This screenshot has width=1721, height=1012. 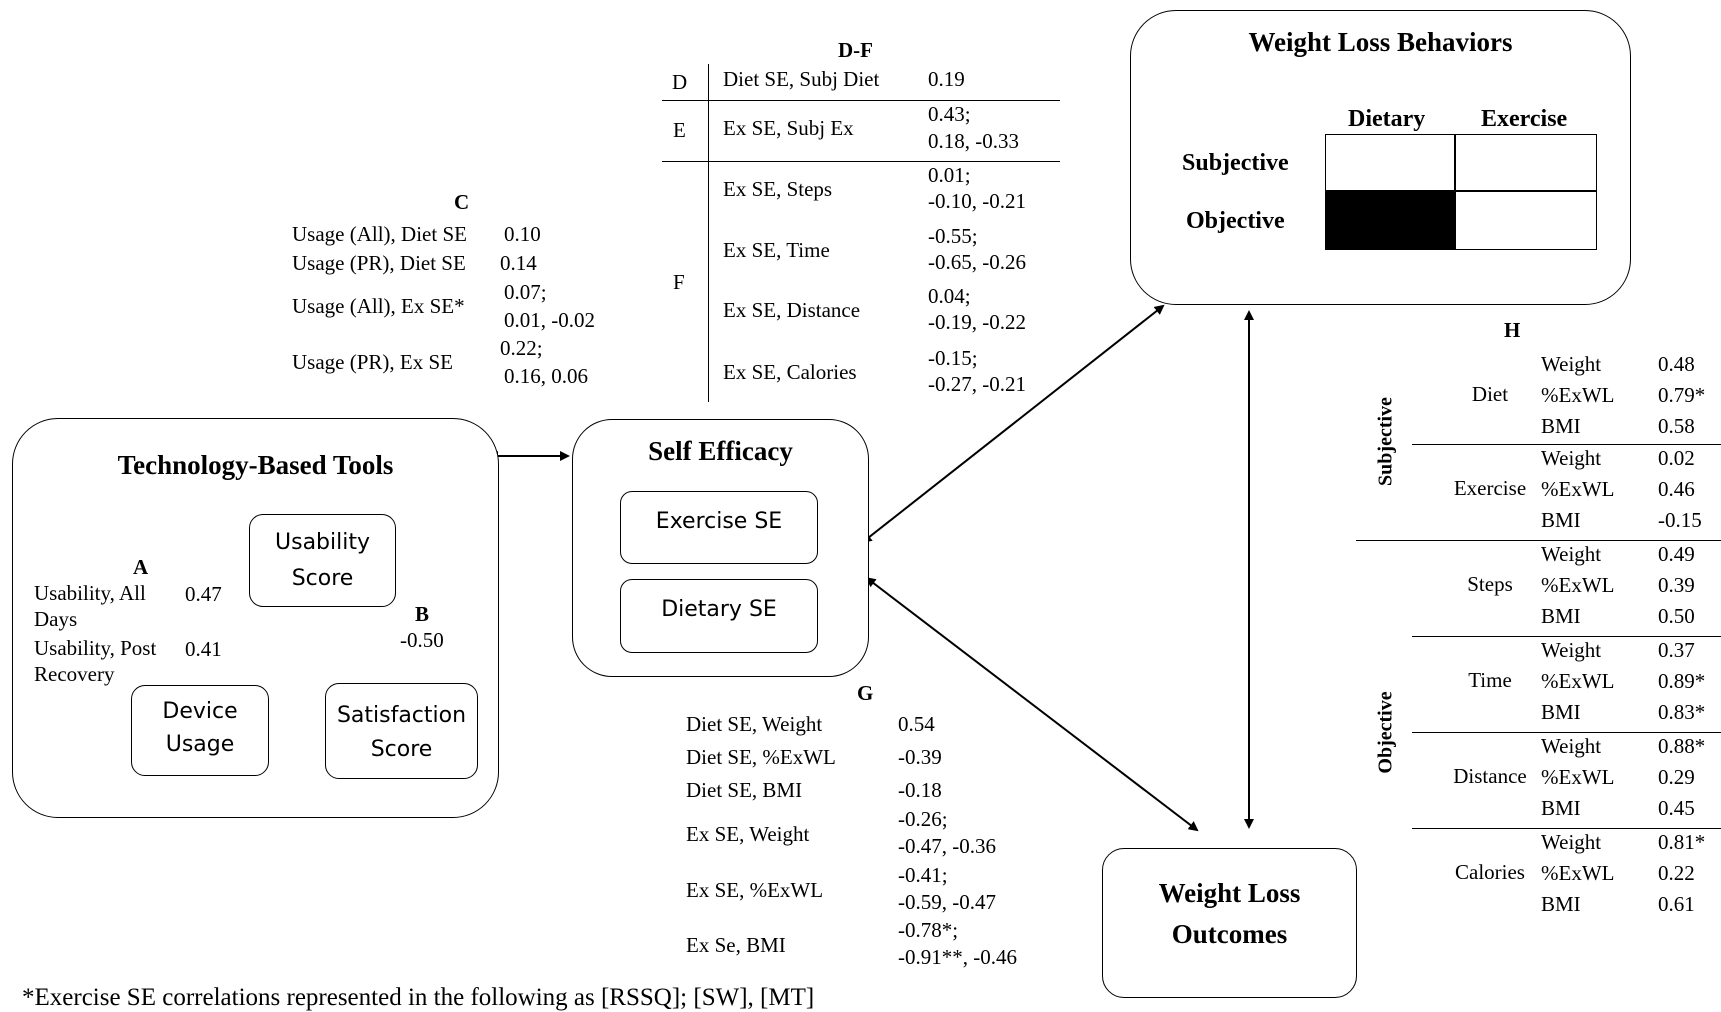 What do you see at coordinates (1676, 489) in the screenshot?
I see `h-metric-value: 0.46` at bounding box center [1676, 489].